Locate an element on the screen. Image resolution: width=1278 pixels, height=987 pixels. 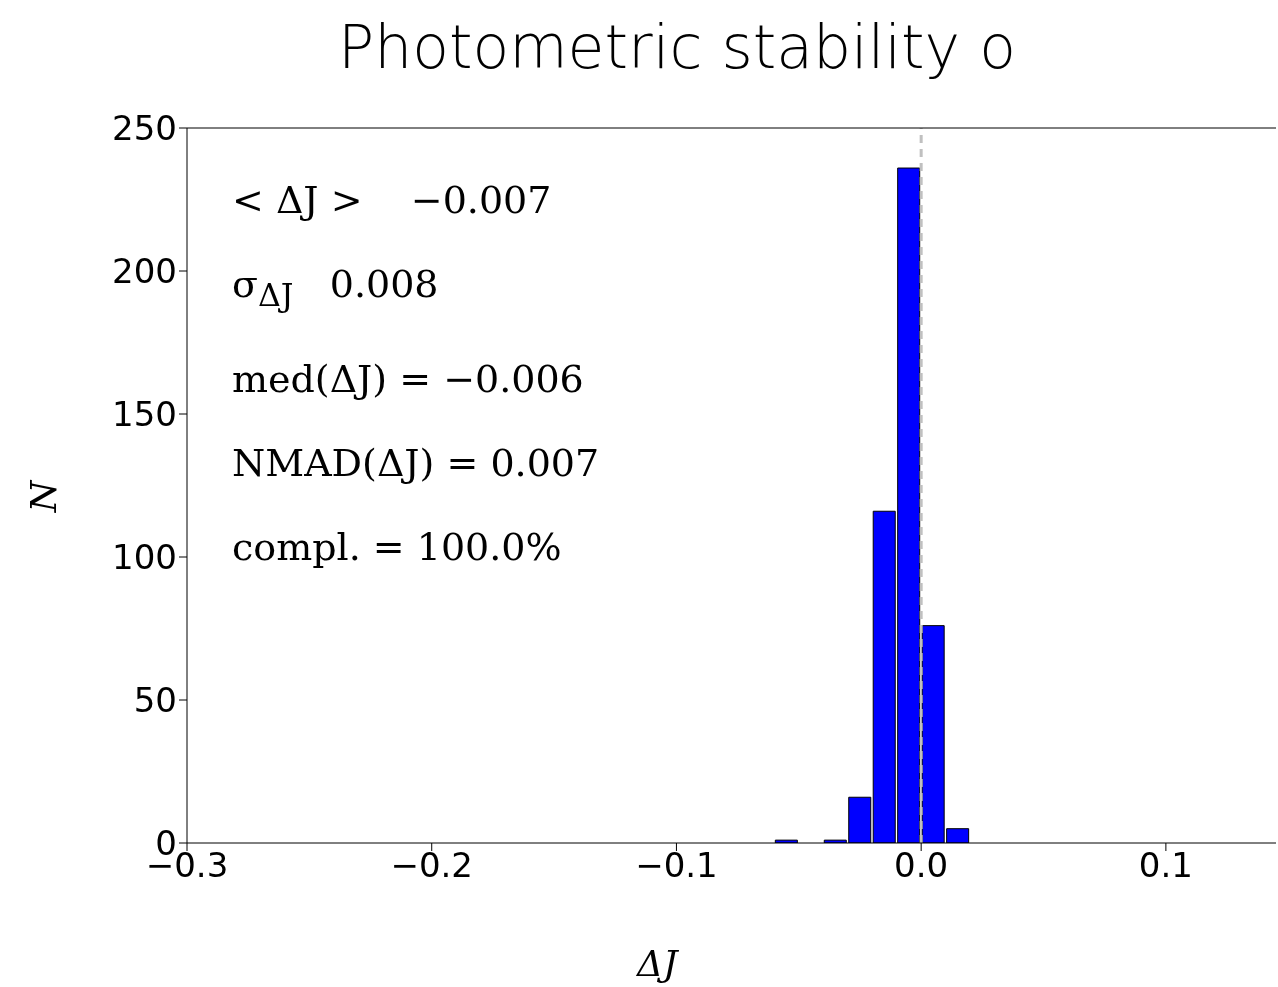
x-tick-label: −0.1 is located at coordinates (676, 865).